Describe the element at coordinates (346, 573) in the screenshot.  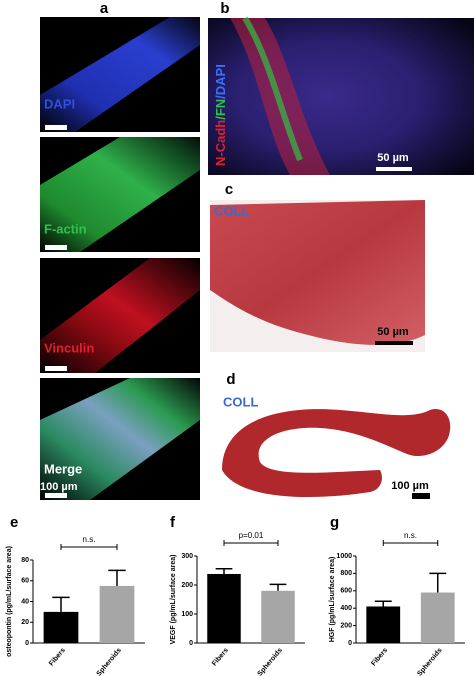
I see `y-tick-label: 800` at that location.